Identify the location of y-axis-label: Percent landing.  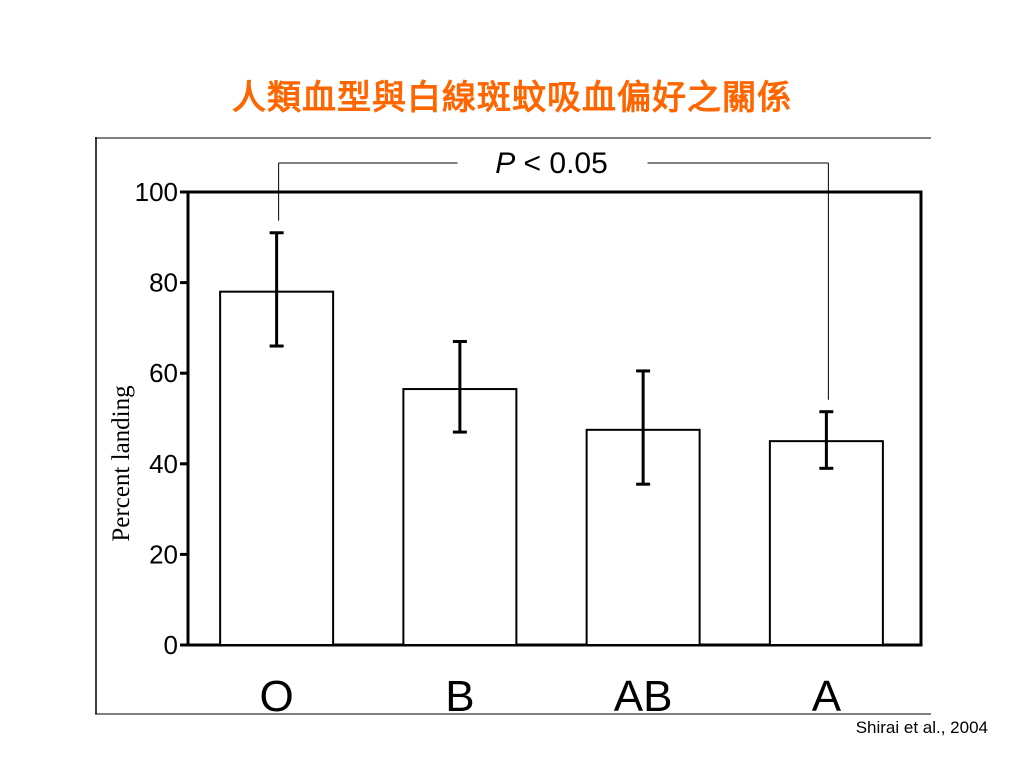
(121, 463).